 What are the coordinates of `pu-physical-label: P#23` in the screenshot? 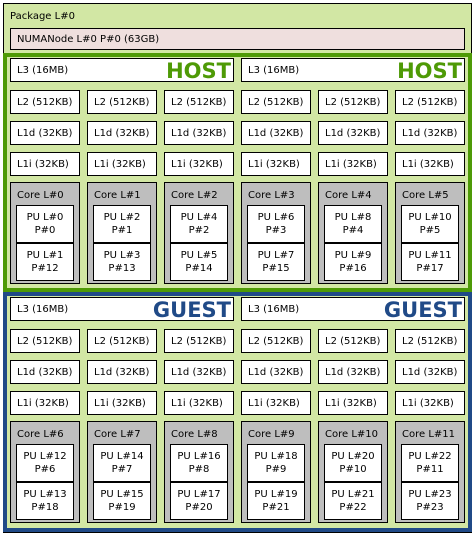 It's located at (430, 507).